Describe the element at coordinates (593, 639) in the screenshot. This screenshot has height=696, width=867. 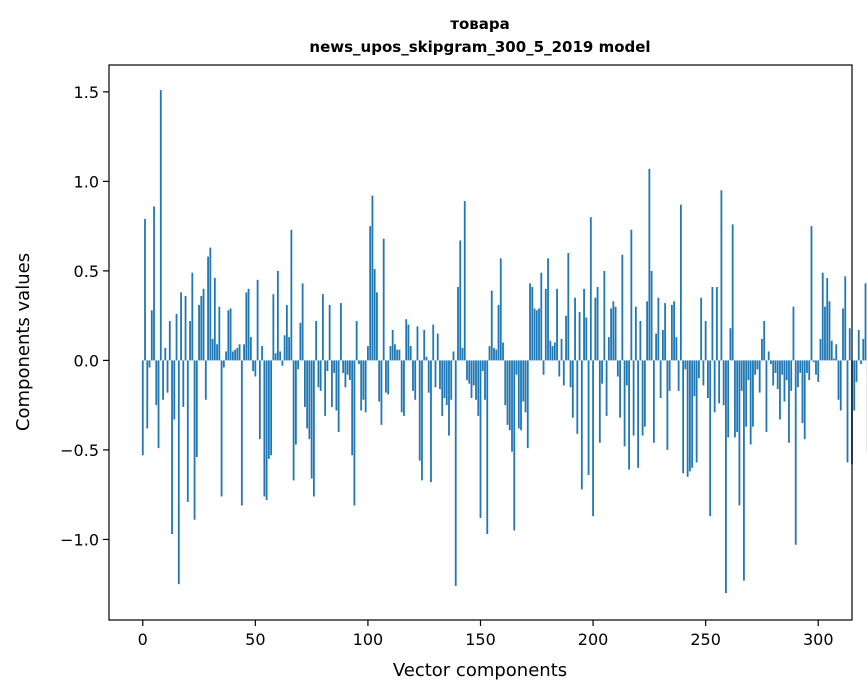
I see `x-tick-label: 200` at that location.